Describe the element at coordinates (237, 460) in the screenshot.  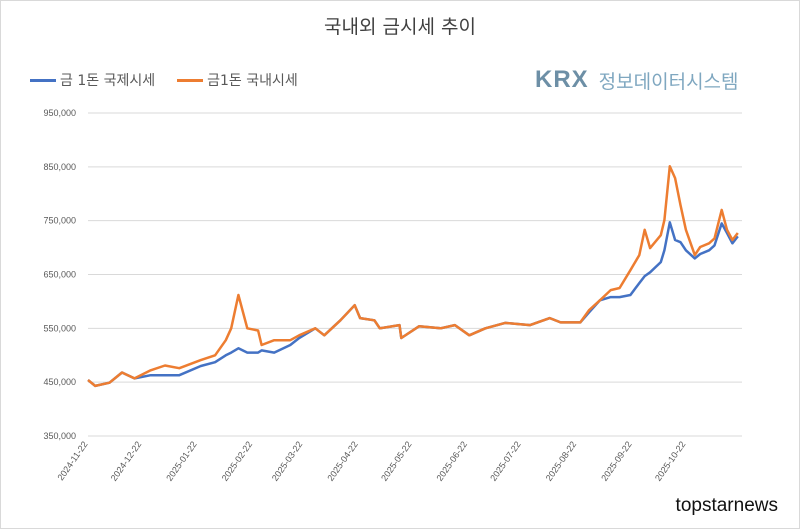
I see `x-tick-label: 2025-02-22` at that location.